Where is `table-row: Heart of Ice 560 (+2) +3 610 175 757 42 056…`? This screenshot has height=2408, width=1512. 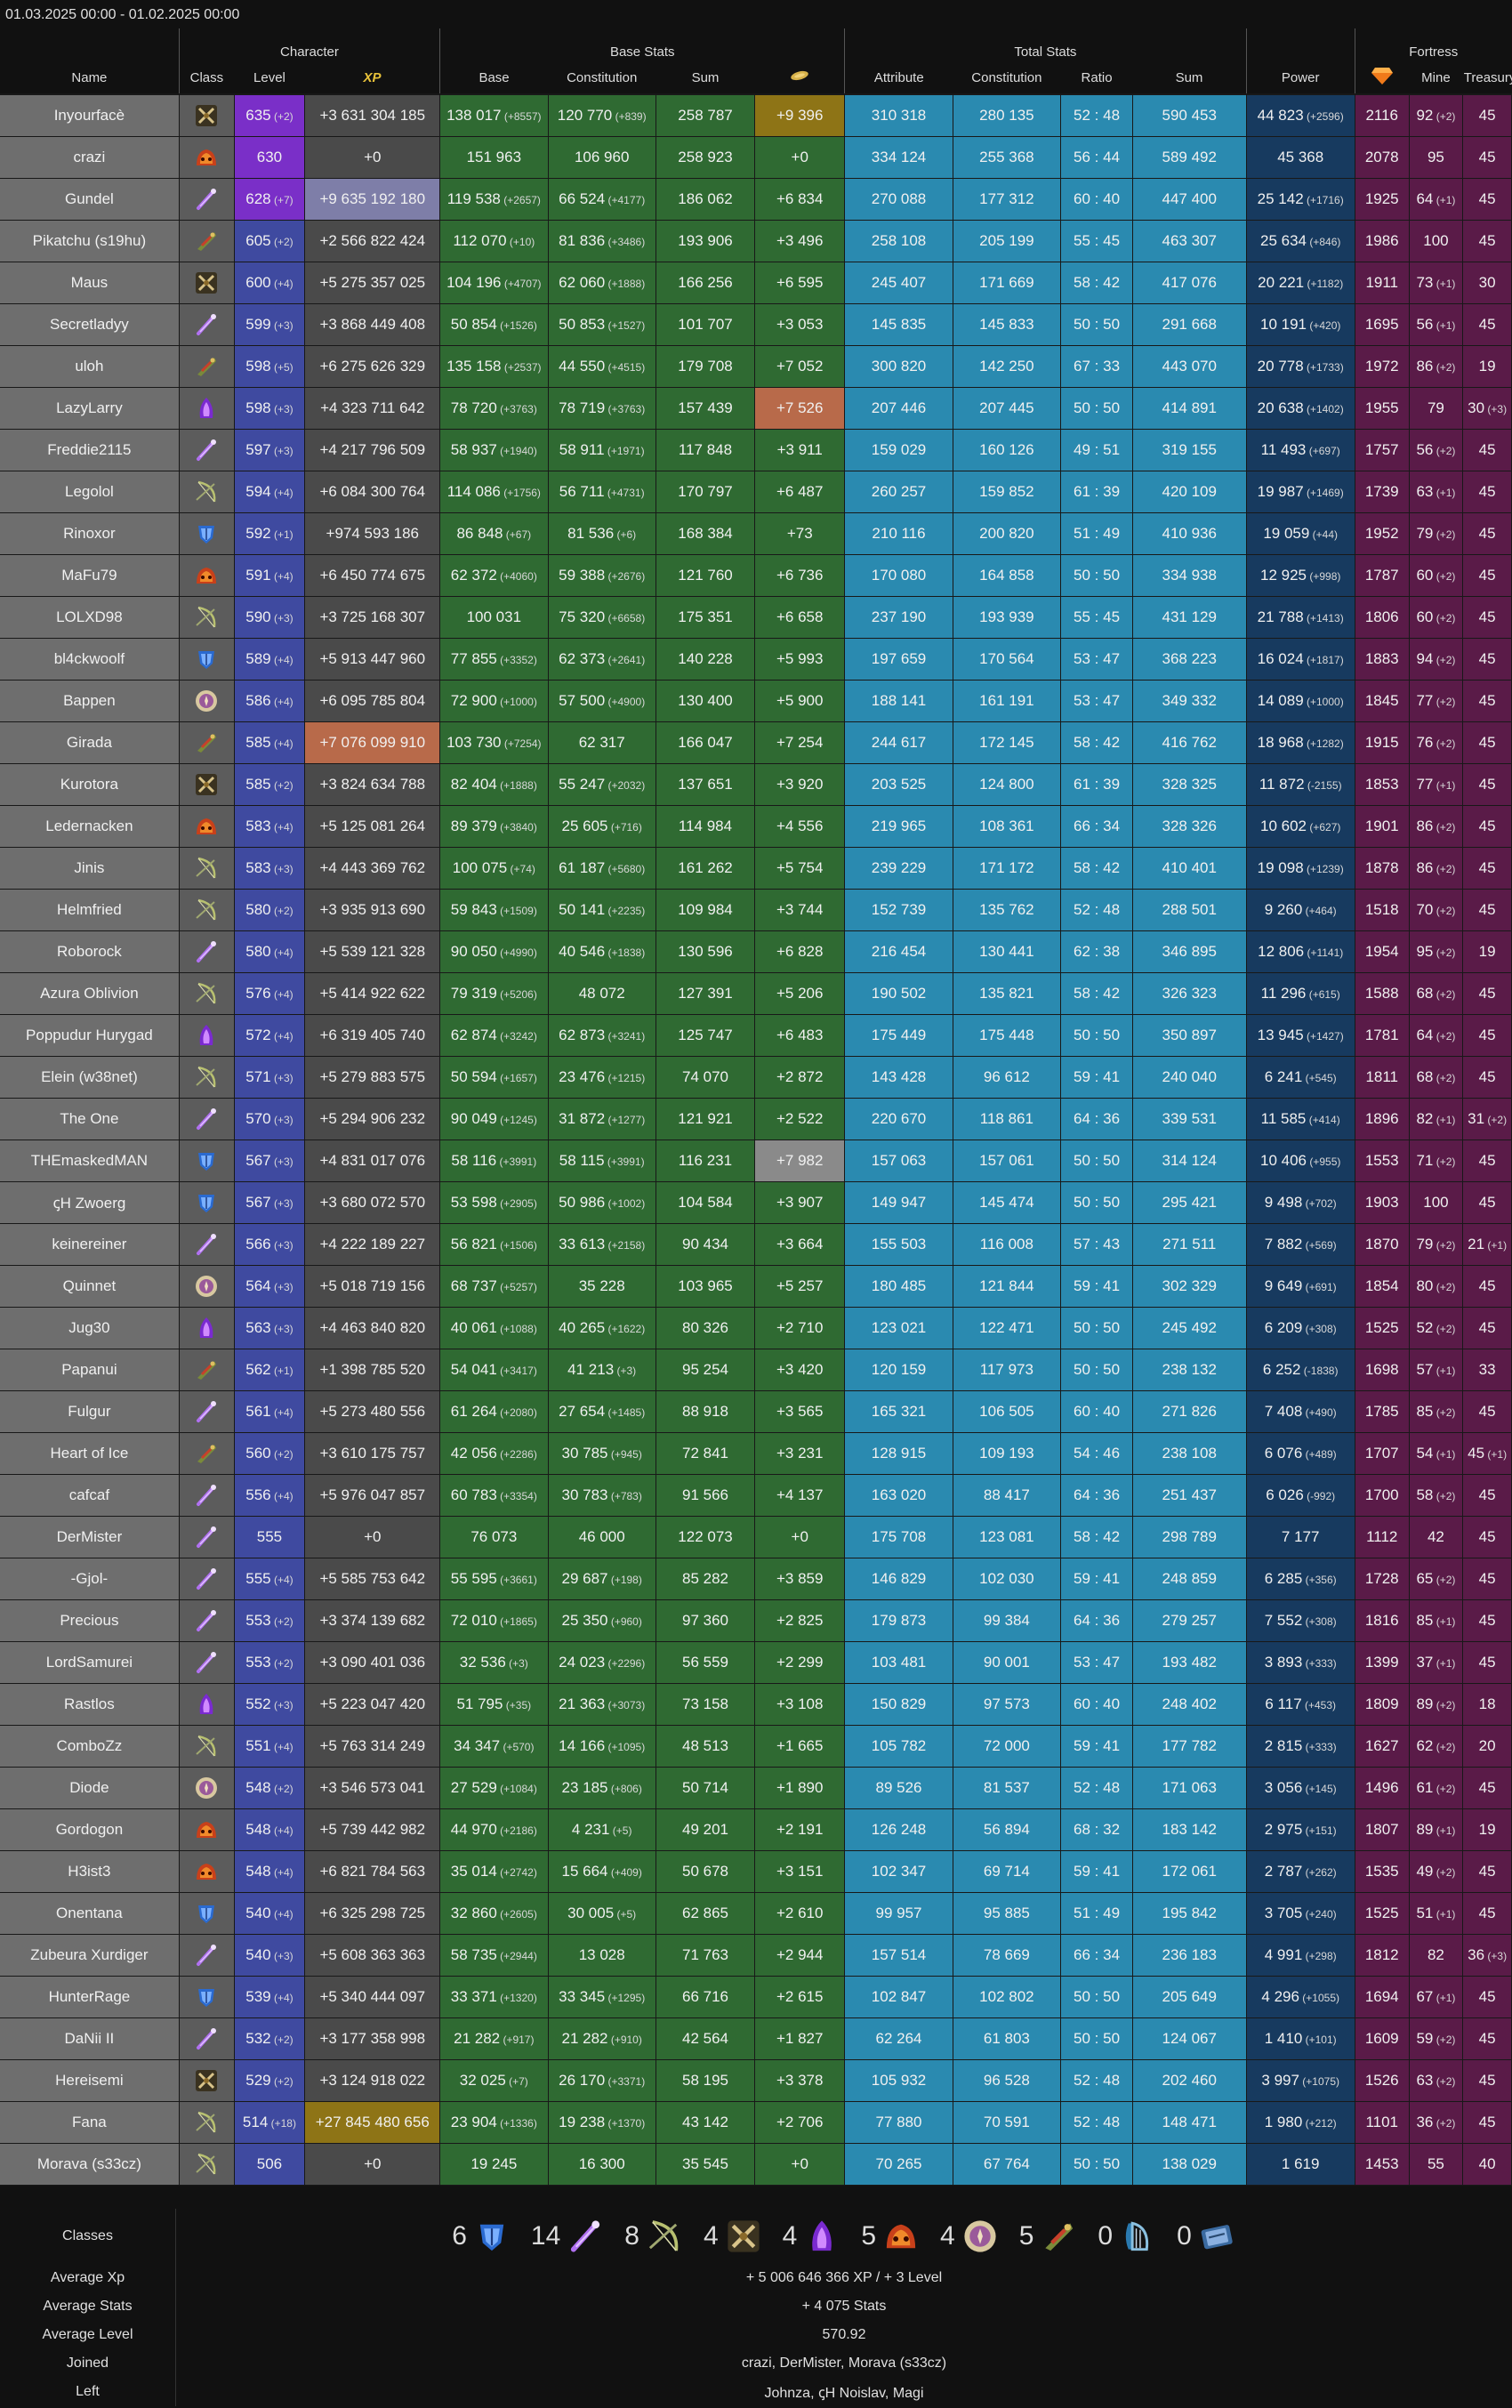
table-row: Heart of Ice 560 (+2) +3 610 175 757 42 056… is located at coordinates (756, 1453).